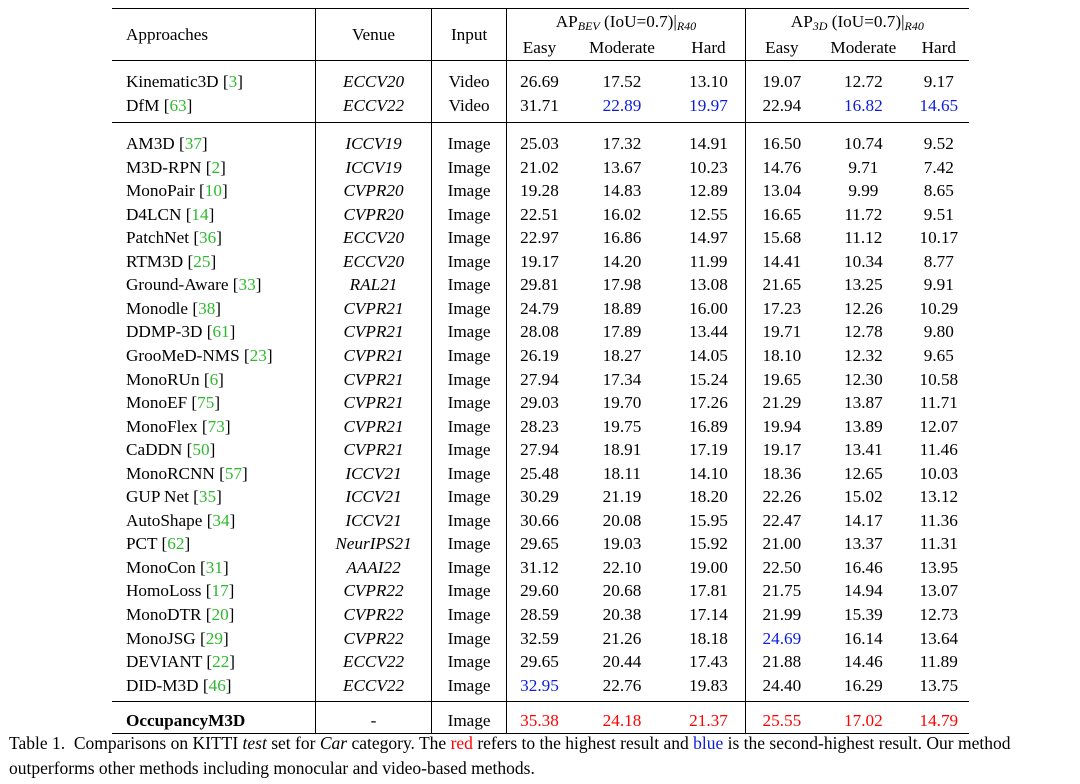 This screenshot has height=784, width=1080. Describe the element at coordinates (174, 308) in the screenshot. I see `approach-cell: Monodle [38]` at that location.